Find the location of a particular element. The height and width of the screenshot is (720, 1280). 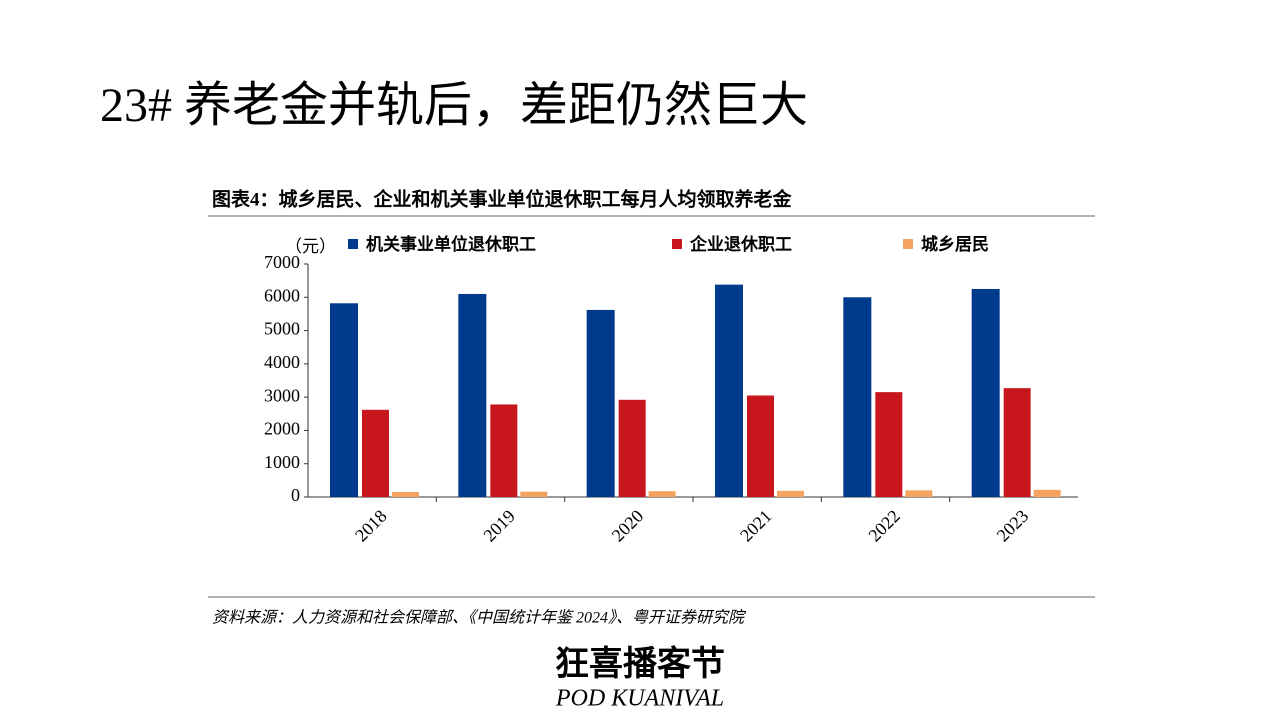

y-tick-label: 1000 is located at coordinates (282, 462).